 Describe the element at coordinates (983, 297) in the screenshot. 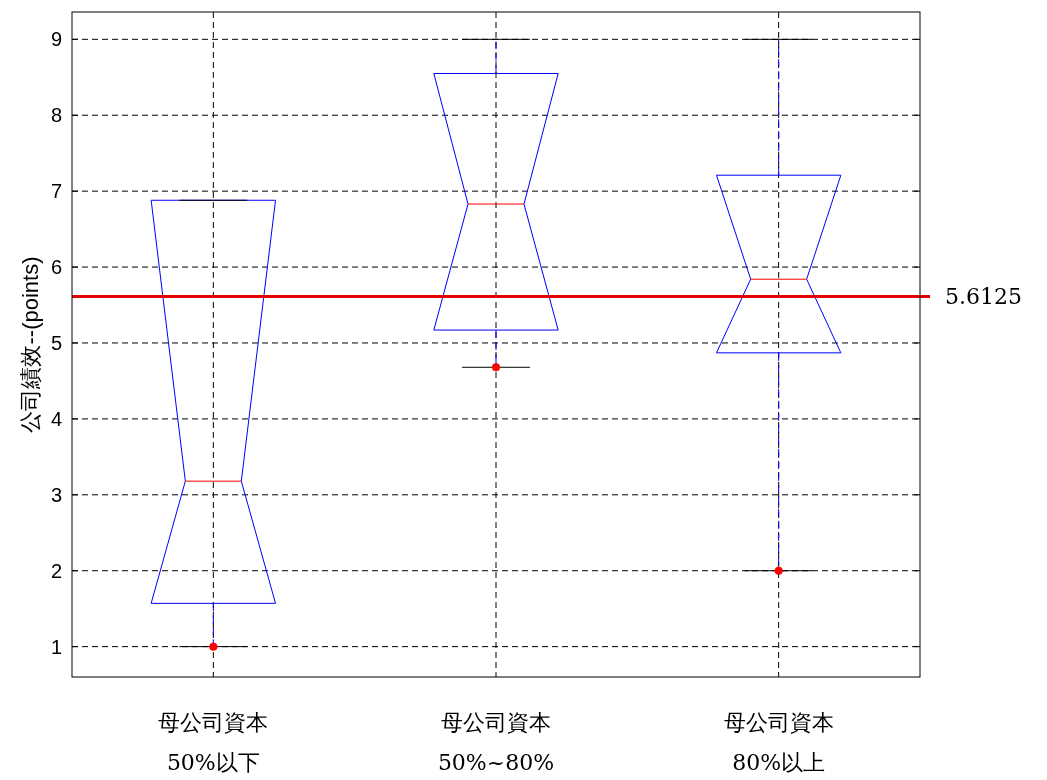

I see `ref-line-label: 5.6125` at that location.